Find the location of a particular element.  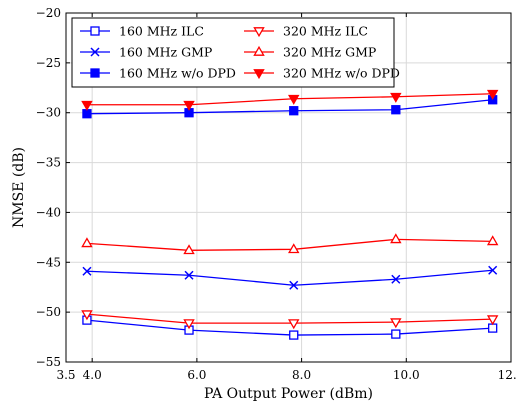

legend-label: 320 MHz w/o DPD is located at coordinates (341, 73).